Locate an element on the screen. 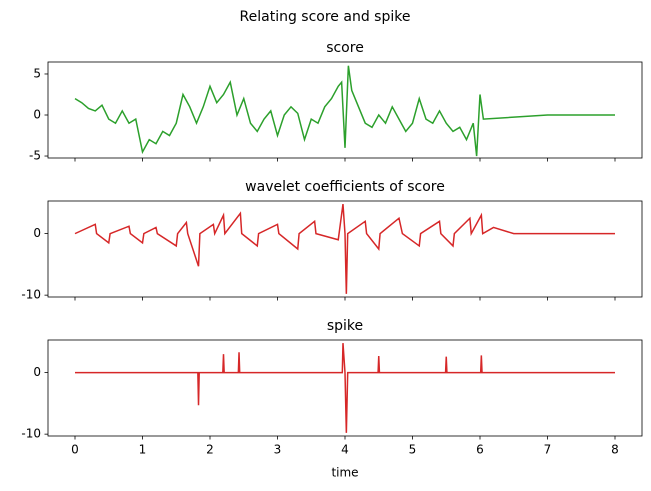  x-tick-label: 6 is located at coordinates (480, 450).